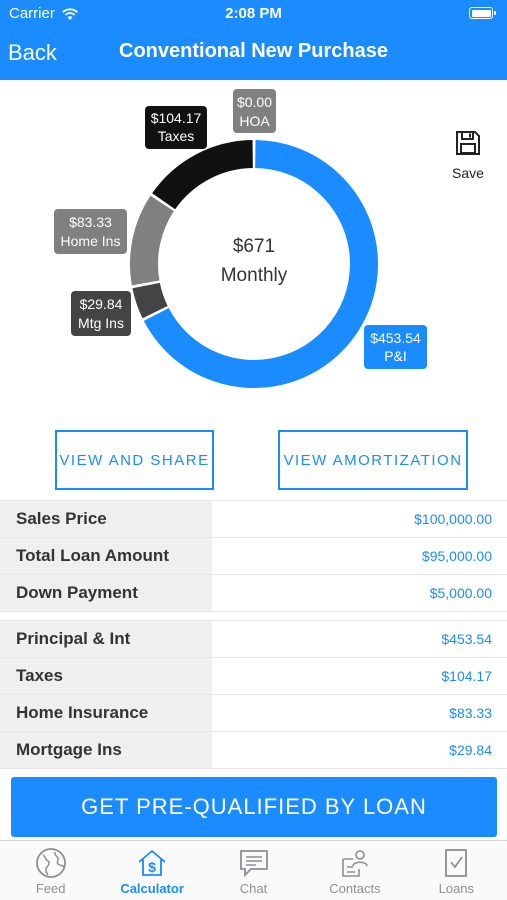  What do you see at coordinates (106, 676) in the screenshot?
I see `row-label: Taxes` at bounding box center [106, 676].